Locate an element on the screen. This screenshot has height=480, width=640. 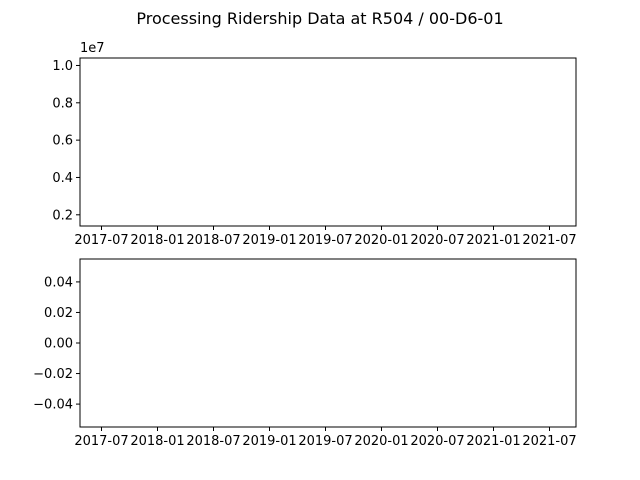
top-x-tick-label: 2019-01 is located at coordinates (269, 240).